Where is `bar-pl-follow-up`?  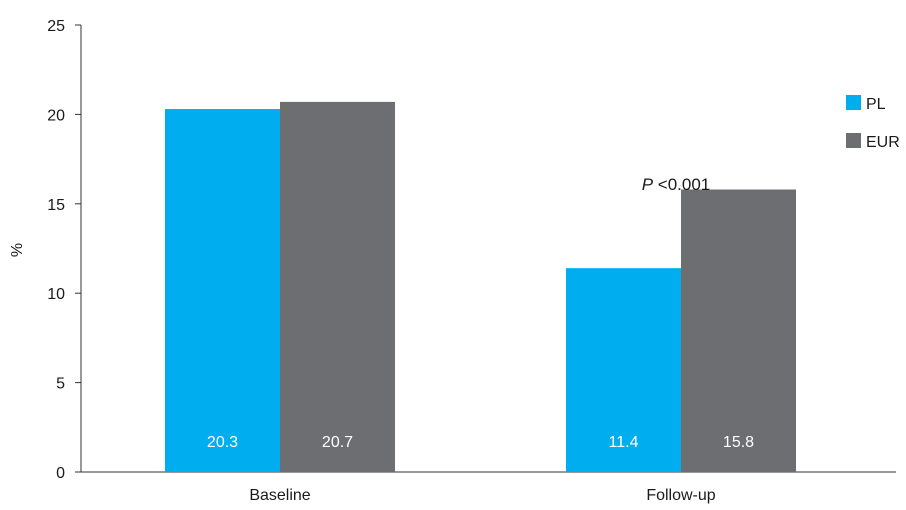 bar-pl-follow-up is located at coordinates (623, 370).